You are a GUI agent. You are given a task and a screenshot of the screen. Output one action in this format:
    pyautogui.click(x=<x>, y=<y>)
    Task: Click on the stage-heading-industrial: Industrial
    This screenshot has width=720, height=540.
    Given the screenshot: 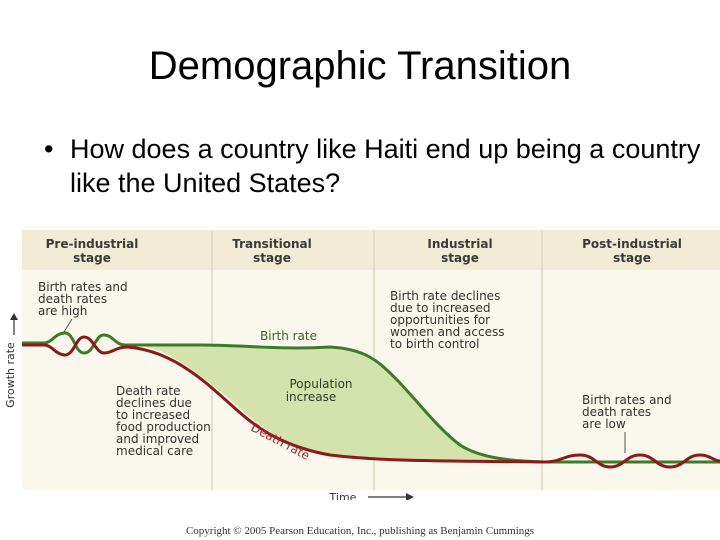 What is the action you would take?
    pyautogui.click(x=459, y=244)
    